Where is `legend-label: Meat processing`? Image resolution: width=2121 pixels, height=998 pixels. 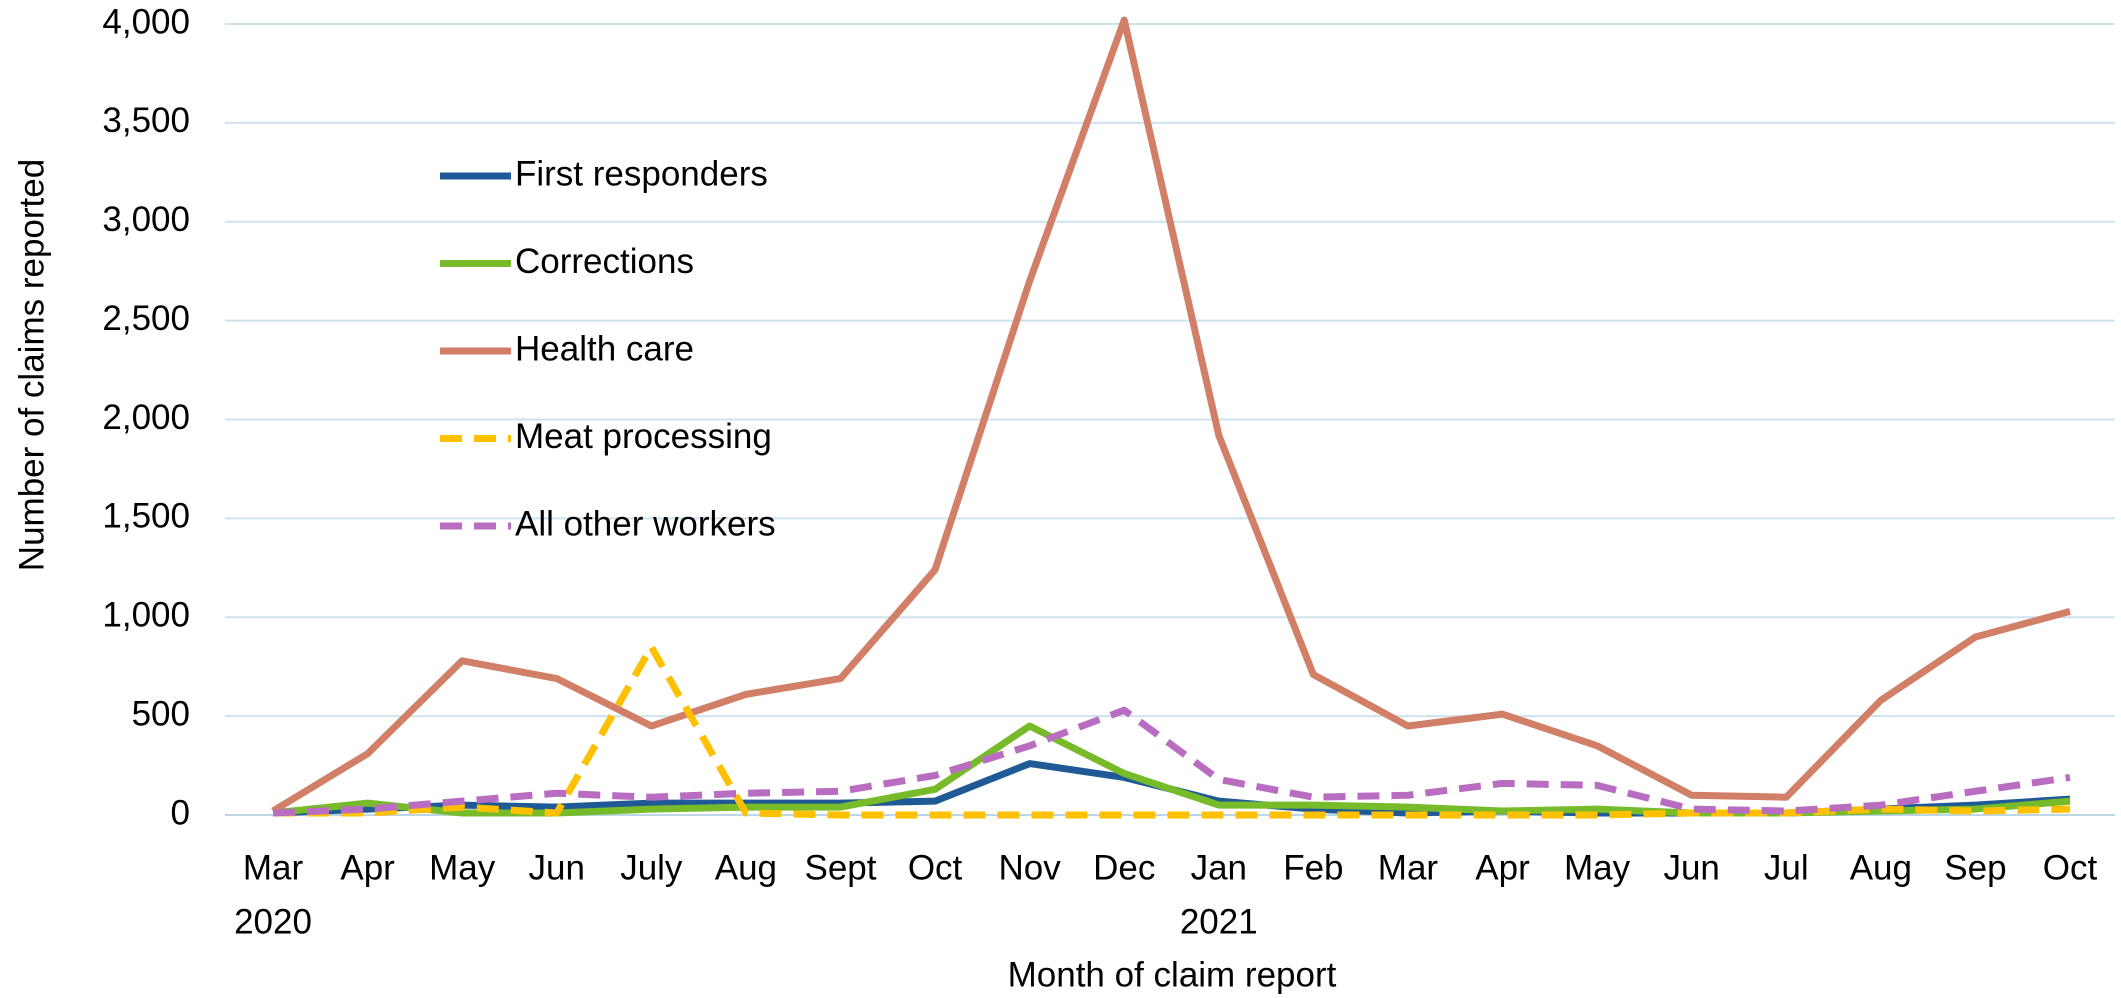 legend-label: Meat processing is located at coordinates (643, 436).